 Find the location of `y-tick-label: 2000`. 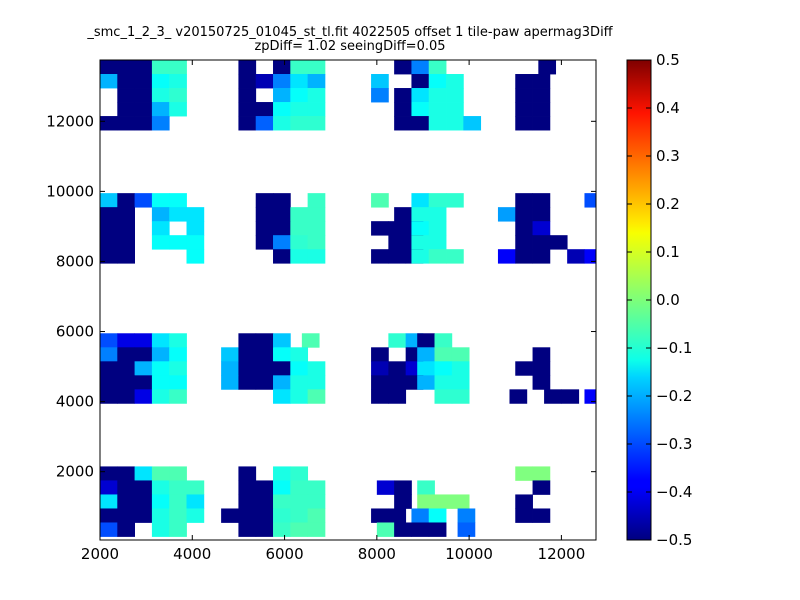

y-tick-label: 2000 is located at coordinates (75, 472).